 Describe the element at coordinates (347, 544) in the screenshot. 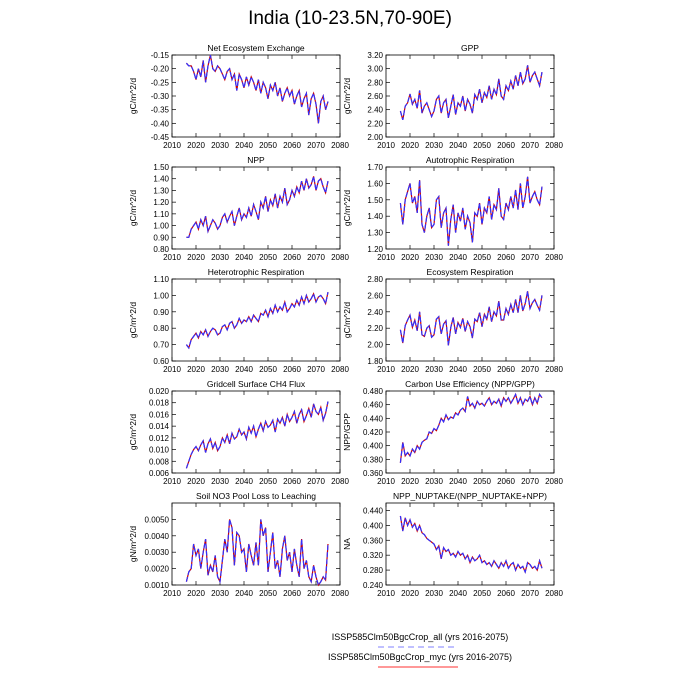

I see `y-axis-label: NA` at that location.